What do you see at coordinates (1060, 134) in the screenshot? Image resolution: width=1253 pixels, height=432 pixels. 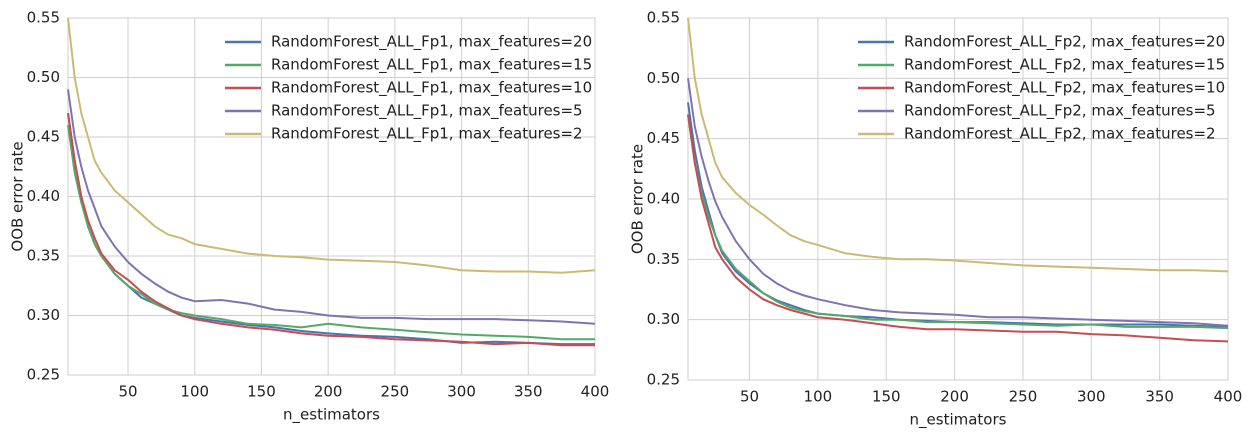 I see `legend-label: RandomForest_ALL_Fp2, max_features=2` at bounding box center [1060, 134].